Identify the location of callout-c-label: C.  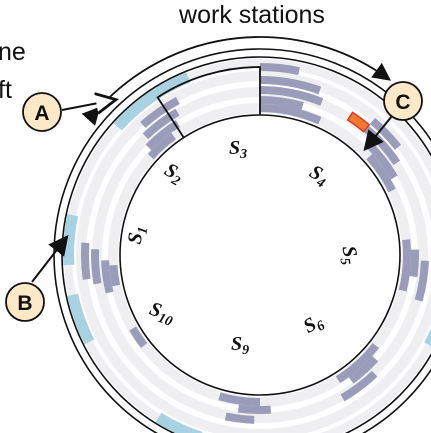
(402, 102).